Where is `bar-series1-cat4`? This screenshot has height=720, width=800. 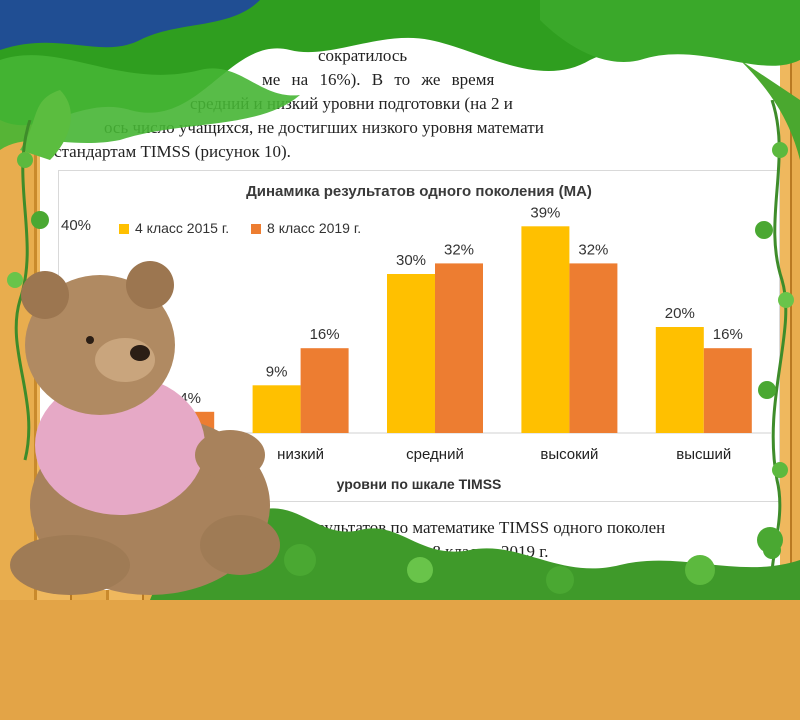
bar-series1-cat4 is located at coordinates (545, 329).